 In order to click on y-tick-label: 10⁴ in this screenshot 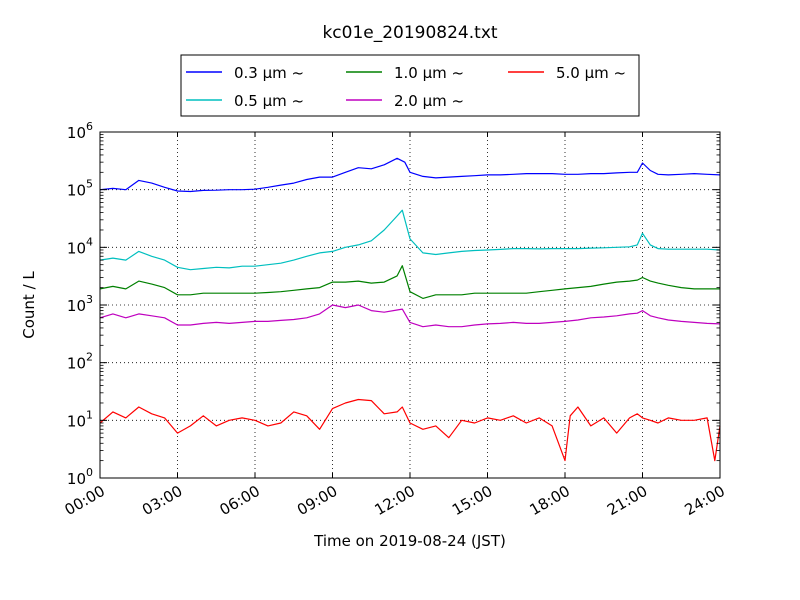, I will do `click(80, 246)`.